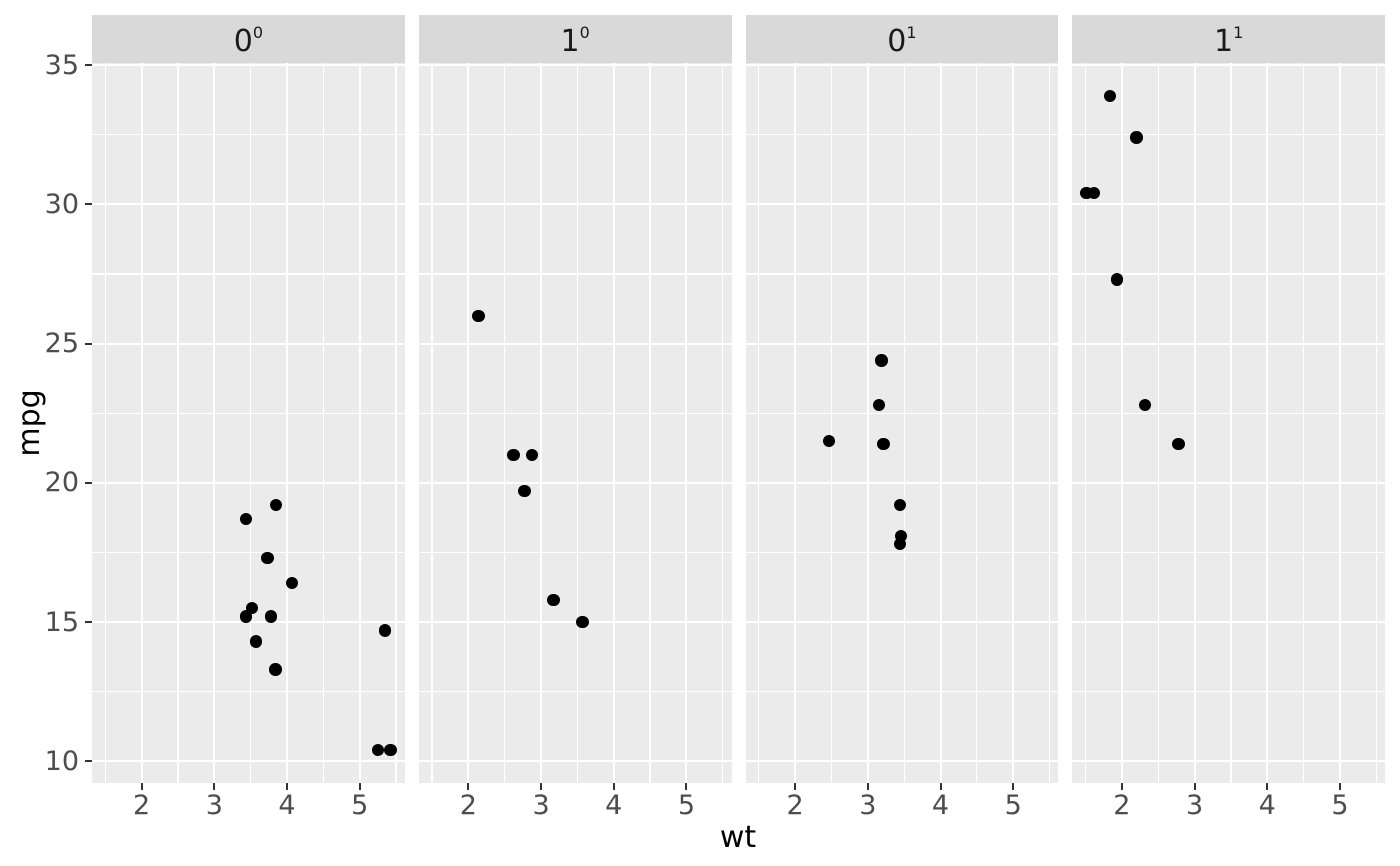  Describe the element at coordinates (1228, 39) in the screenshot. I see `facet-strip: 11` at that location.